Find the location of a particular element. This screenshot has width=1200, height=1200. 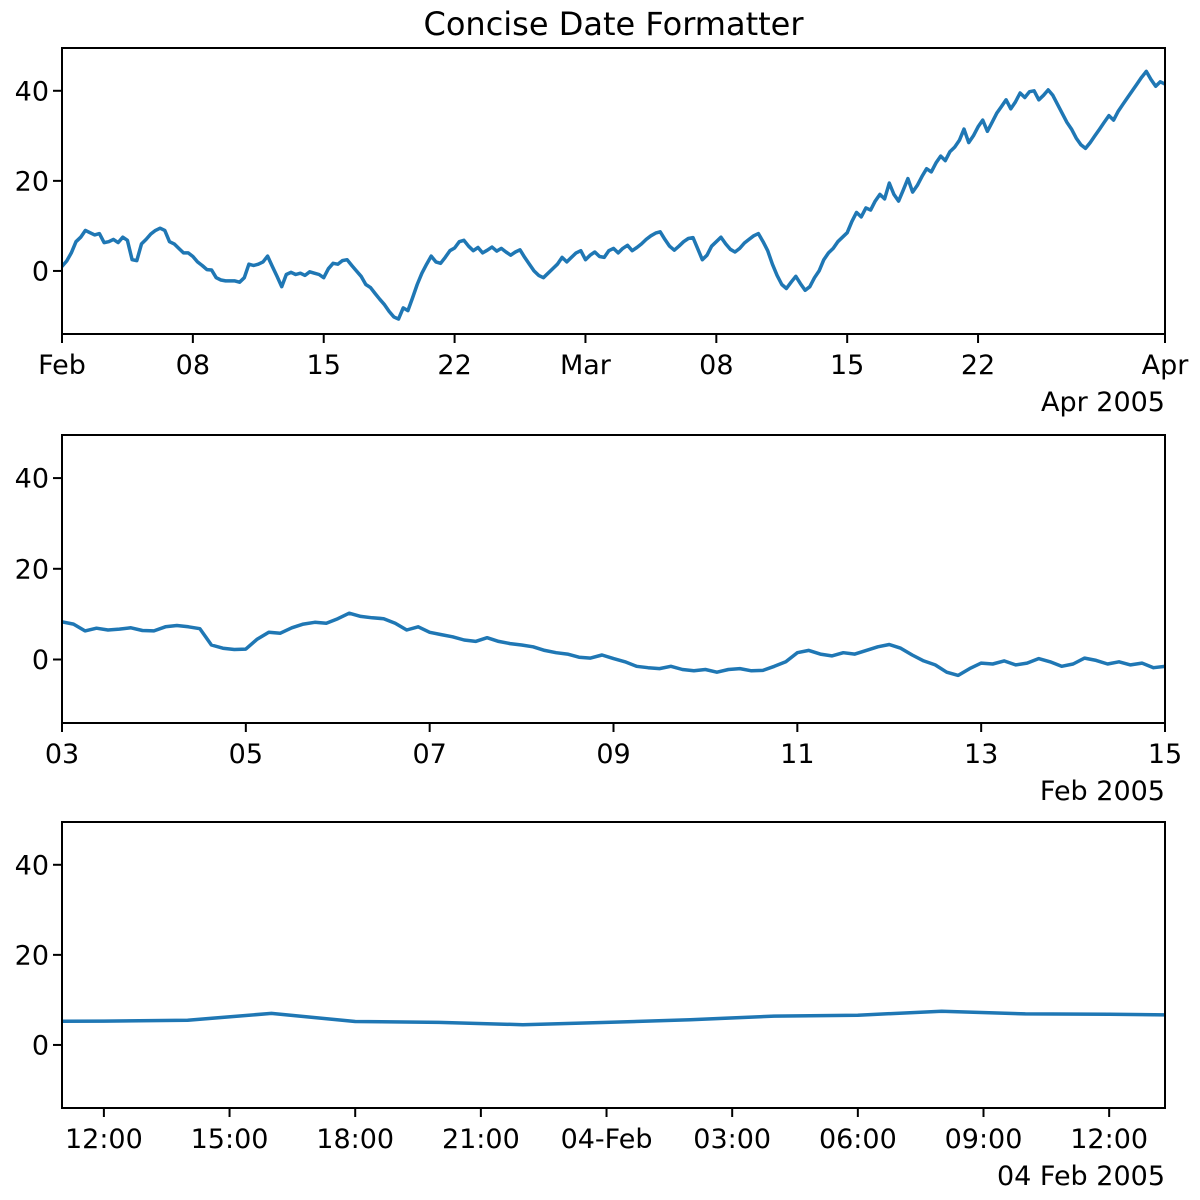

x-tick-label: 03 is located at coordinates (62, 754).